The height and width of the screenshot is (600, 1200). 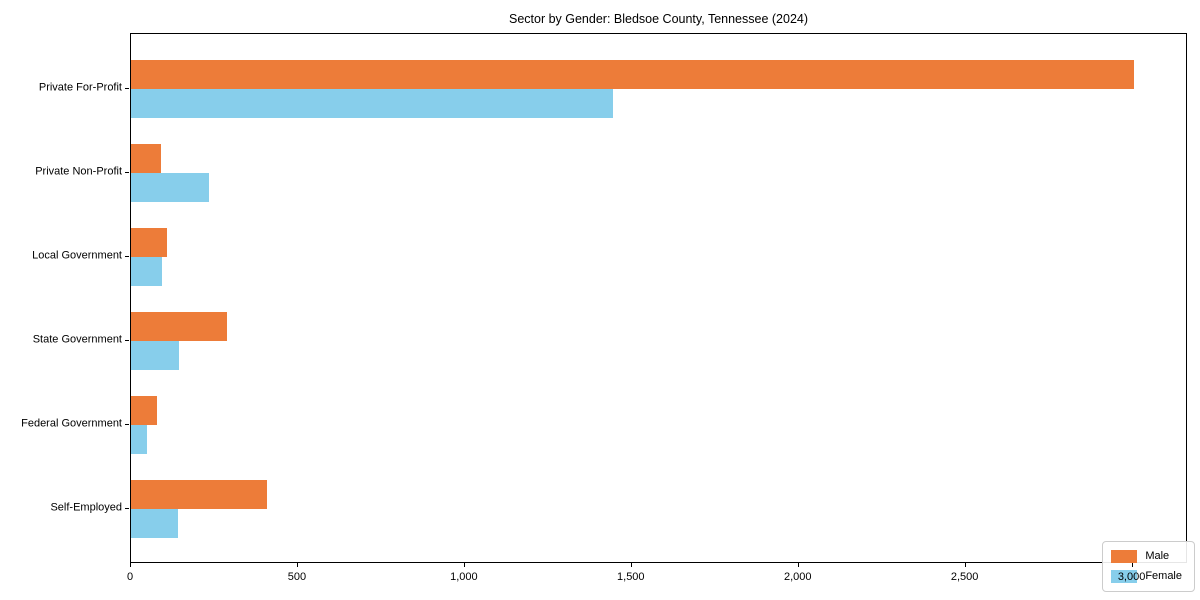 I want to click on legend-entry-male: Male, so click(x=1146, y=556).